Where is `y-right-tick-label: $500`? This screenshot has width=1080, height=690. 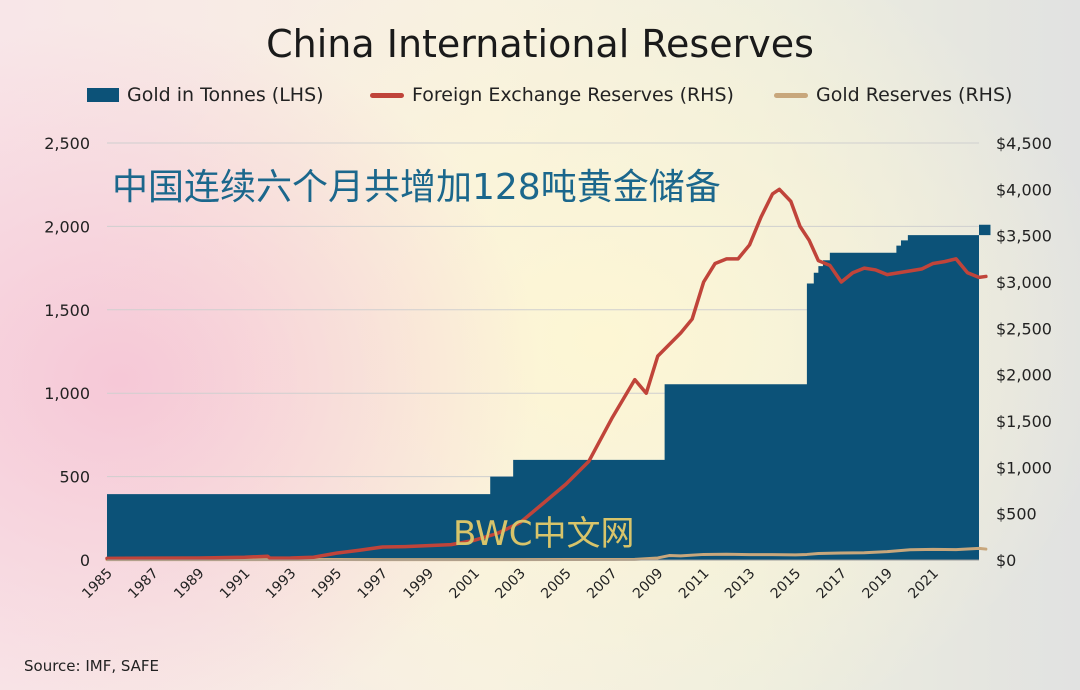 y-right-tick-label: $500 is located at coordinates (1016, 514).